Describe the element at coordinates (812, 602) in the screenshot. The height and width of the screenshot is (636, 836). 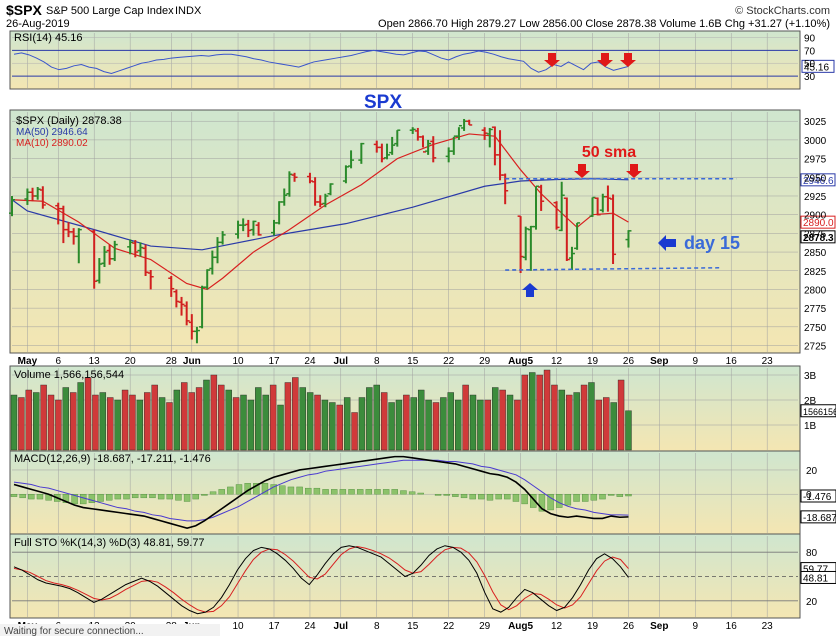
I see `sto-y-tick: 20` at that location.